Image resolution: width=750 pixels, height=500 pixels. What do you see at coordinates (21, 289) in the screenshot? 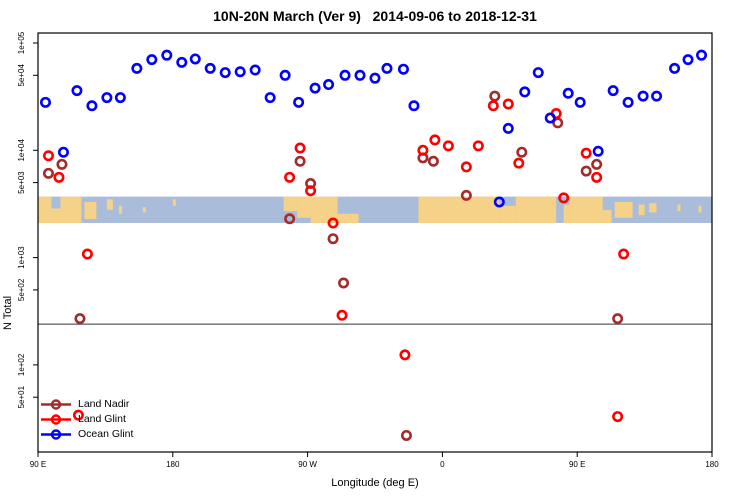
I see `y-tick-label: 5e+02` at bounding box center [21, 289].